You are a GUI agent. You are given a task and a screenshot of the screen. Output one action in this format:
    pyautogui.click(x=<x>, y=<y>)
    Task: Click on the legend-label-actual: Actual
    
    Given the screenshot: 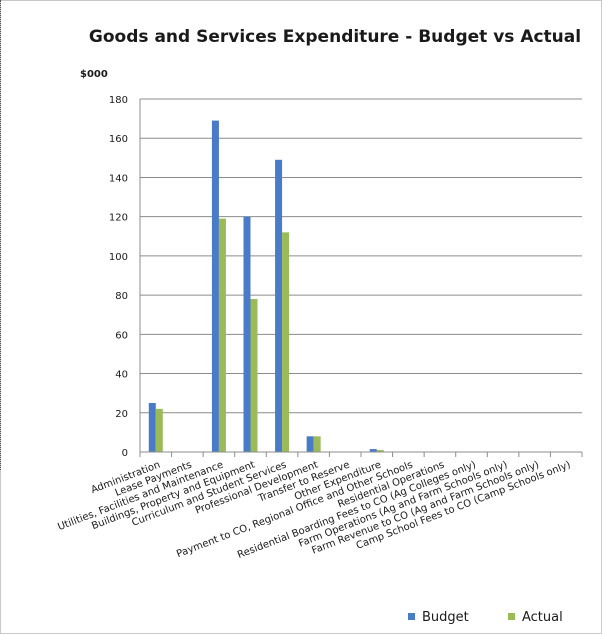 What is the action you would take?
    pyautogui.click(x=542, y=617)
    